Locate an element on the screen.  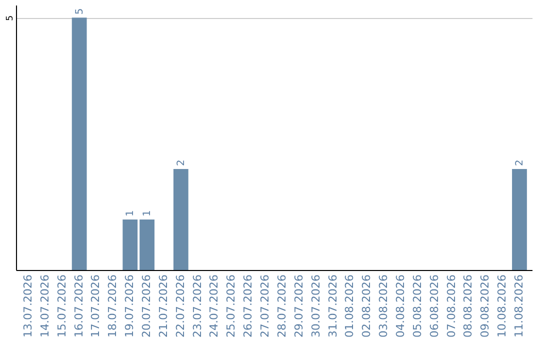
x-tick-label: 03.08.2026 is located at coordinates (383, 306).